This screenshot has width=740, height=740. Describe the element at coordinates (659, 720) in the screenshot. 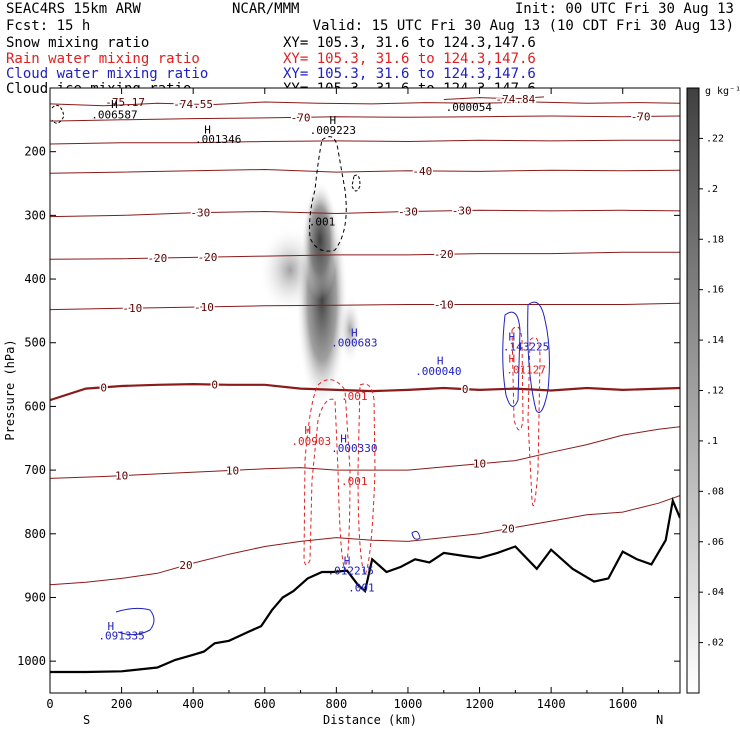

I see `x-end-right: N` at that location.